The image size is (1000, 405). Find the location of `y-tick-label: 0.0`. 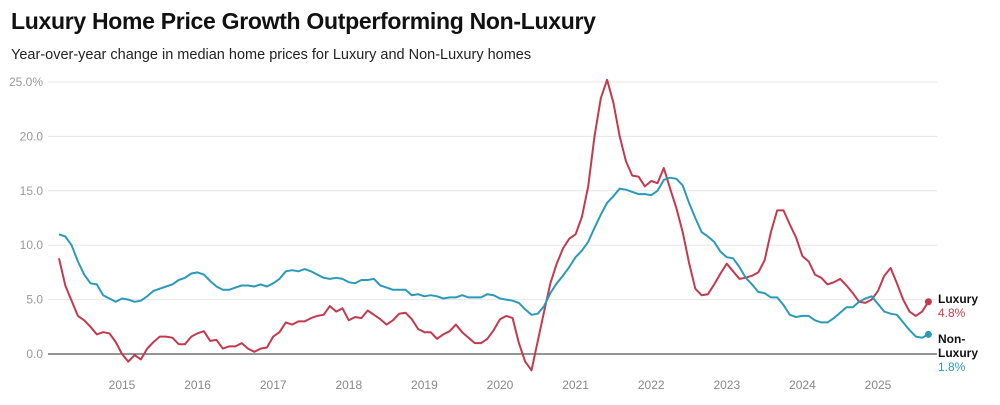

y-tick-label: 0.0 is located at coordinates (34, 354).